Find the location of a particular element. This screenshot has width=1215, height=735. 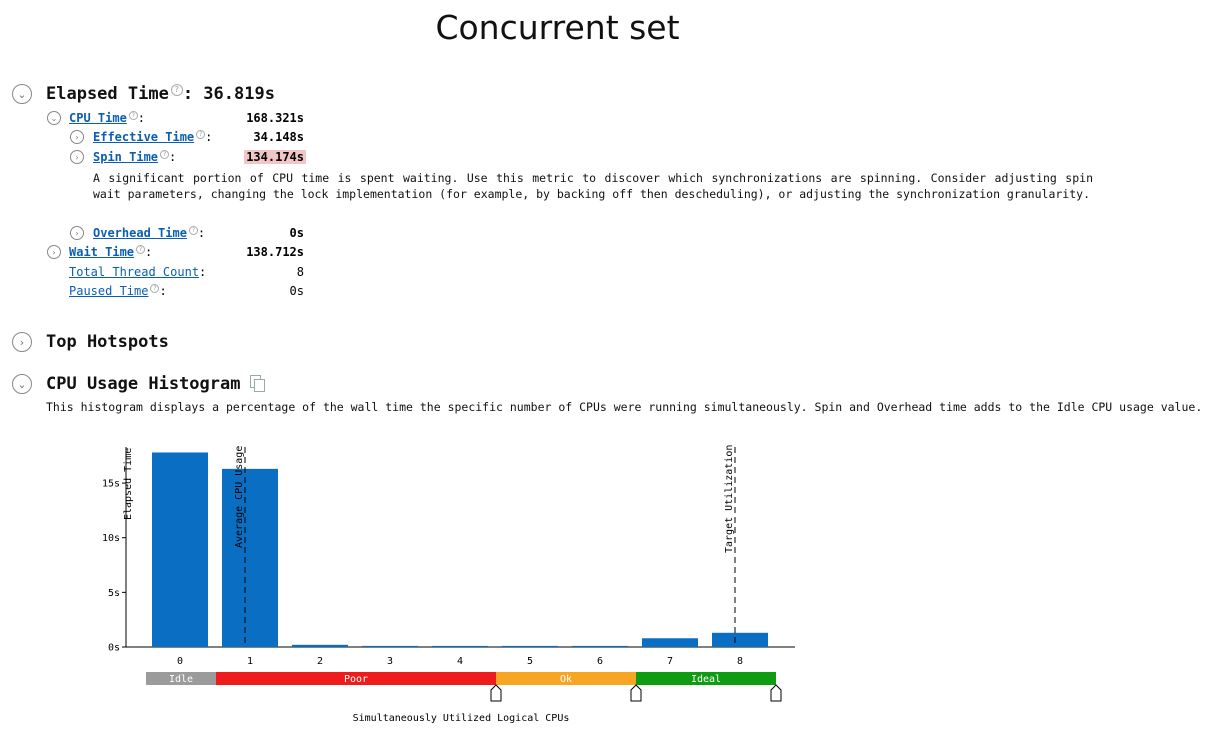

wait-time-row: Wait Time?: is located at coordinates (110, 252).